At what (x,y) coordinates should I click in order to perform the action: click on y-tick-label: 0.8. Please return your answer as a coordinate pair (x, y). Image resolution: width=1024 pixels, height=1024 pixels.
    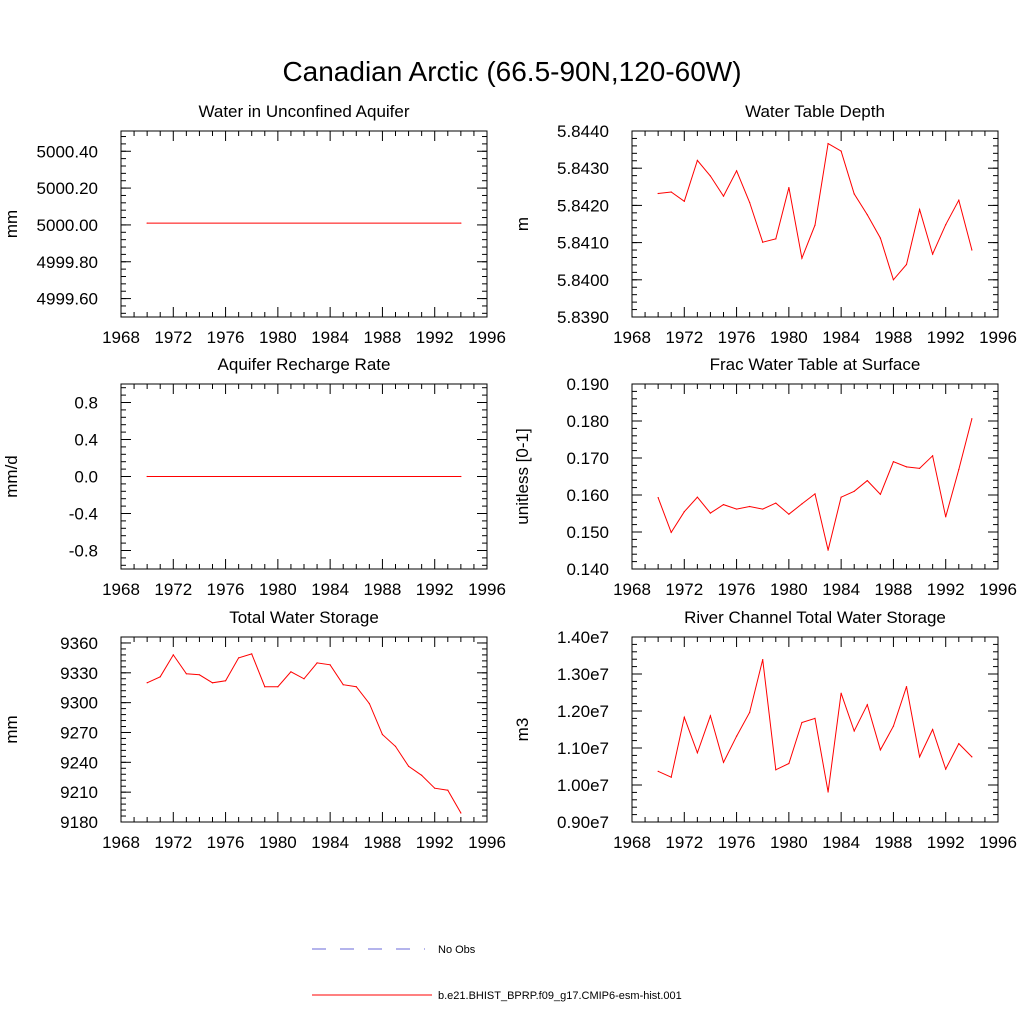
    Looking at the image, I should click on (86, 403).